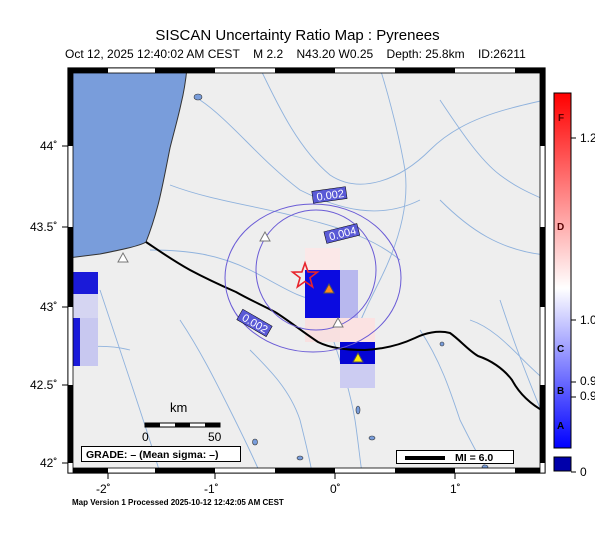  Describe the element at coordinates (215, 437) in the screenshot. I see `scale-bar-end: 50` at that location.